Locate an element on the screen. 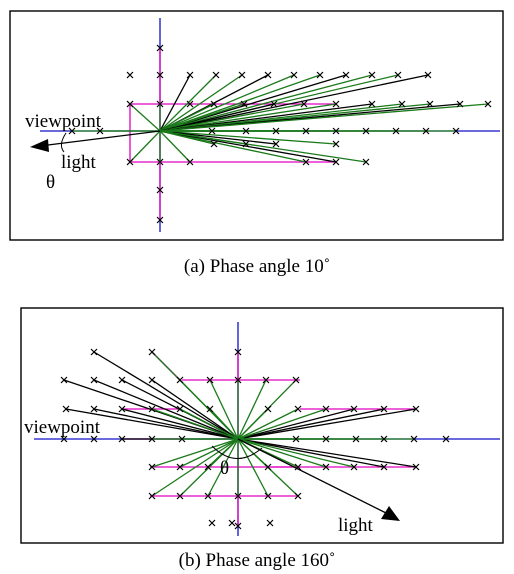 Image resolution: width=514 pixels, height=574 pixels. viewpoint-arrow-a is located at coordinates (100, 138).